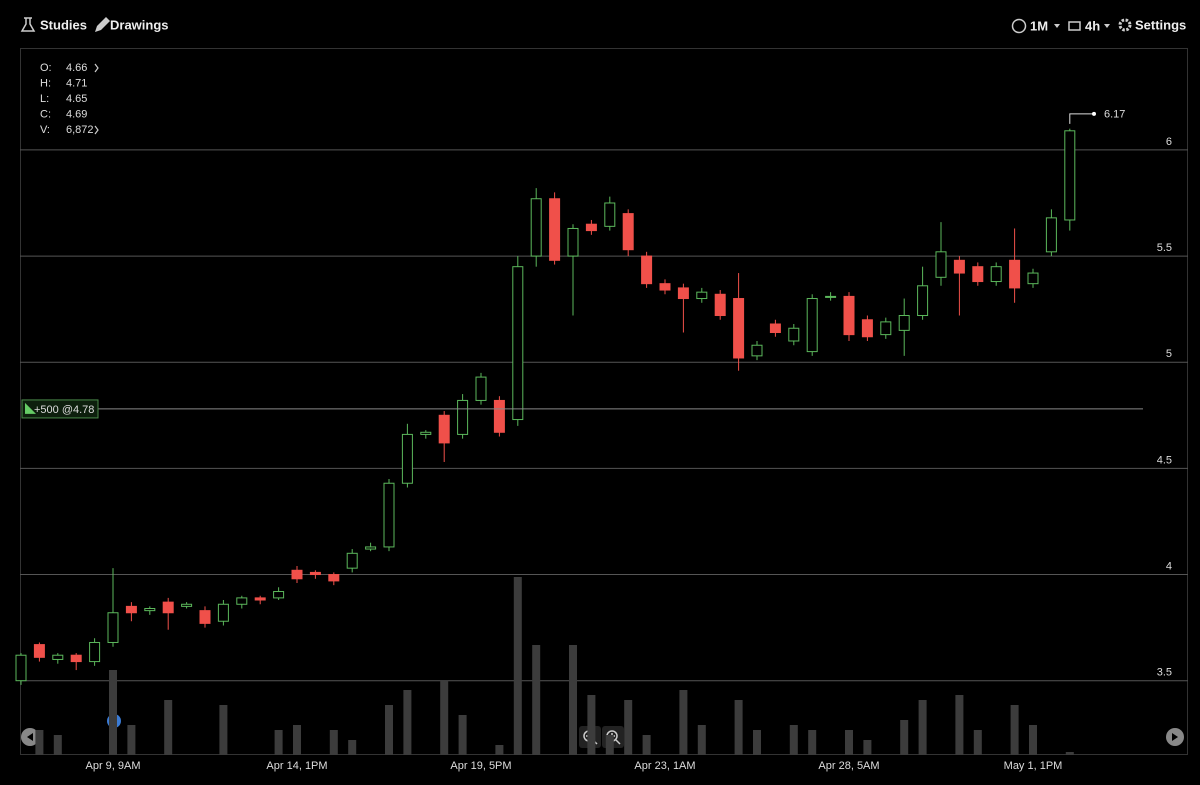  Describe the element at coordinates (848, 766) in the screenshot. I see `x-tick-label: Apr 28, 5AM` at that location.